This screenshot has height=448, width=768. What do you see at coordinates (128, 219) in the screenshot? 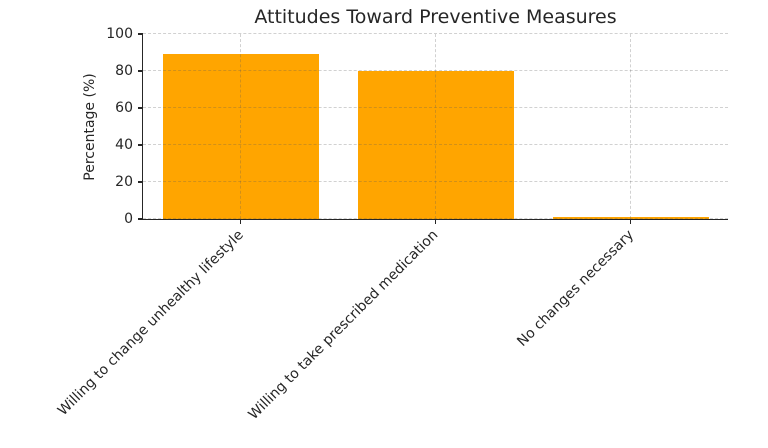
I see `y-tick-label: 0` at bounding box center [128, 219].